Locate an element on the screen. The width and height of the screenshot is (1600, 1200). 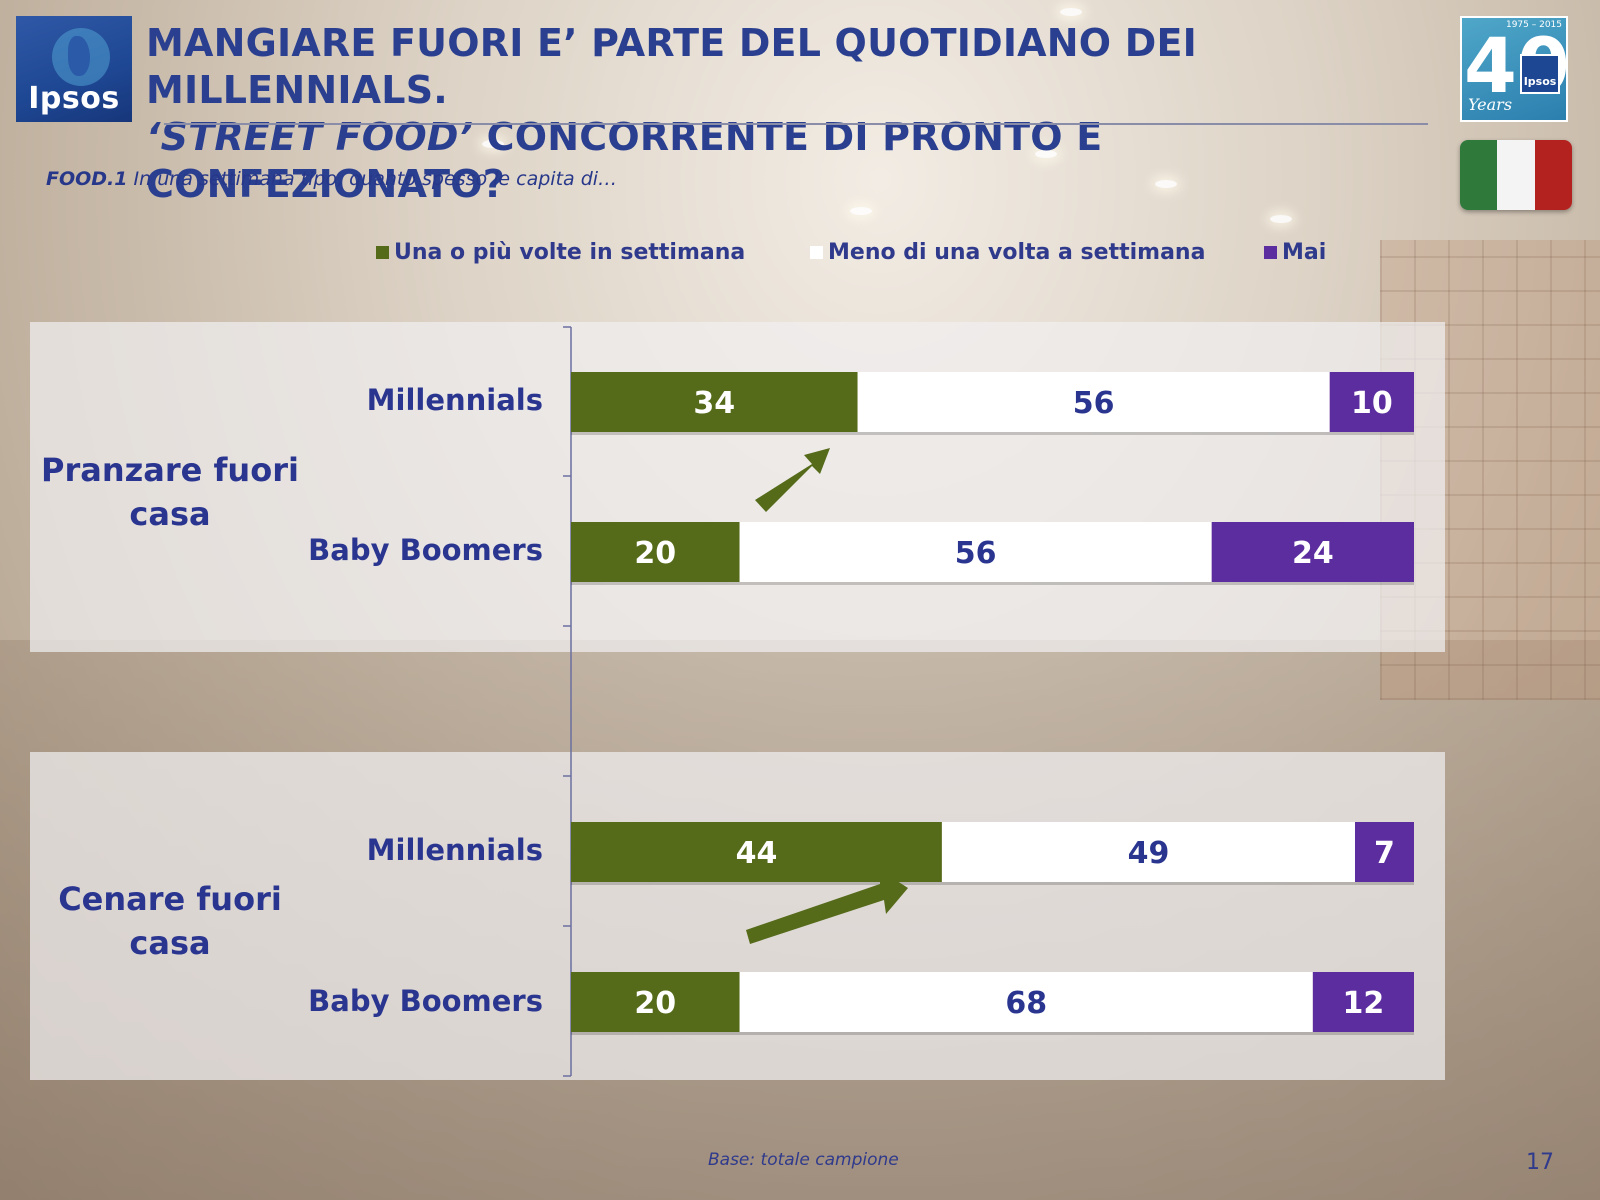
row-label-lunch-millennials: Millennials is located at coordinates (454, 400).